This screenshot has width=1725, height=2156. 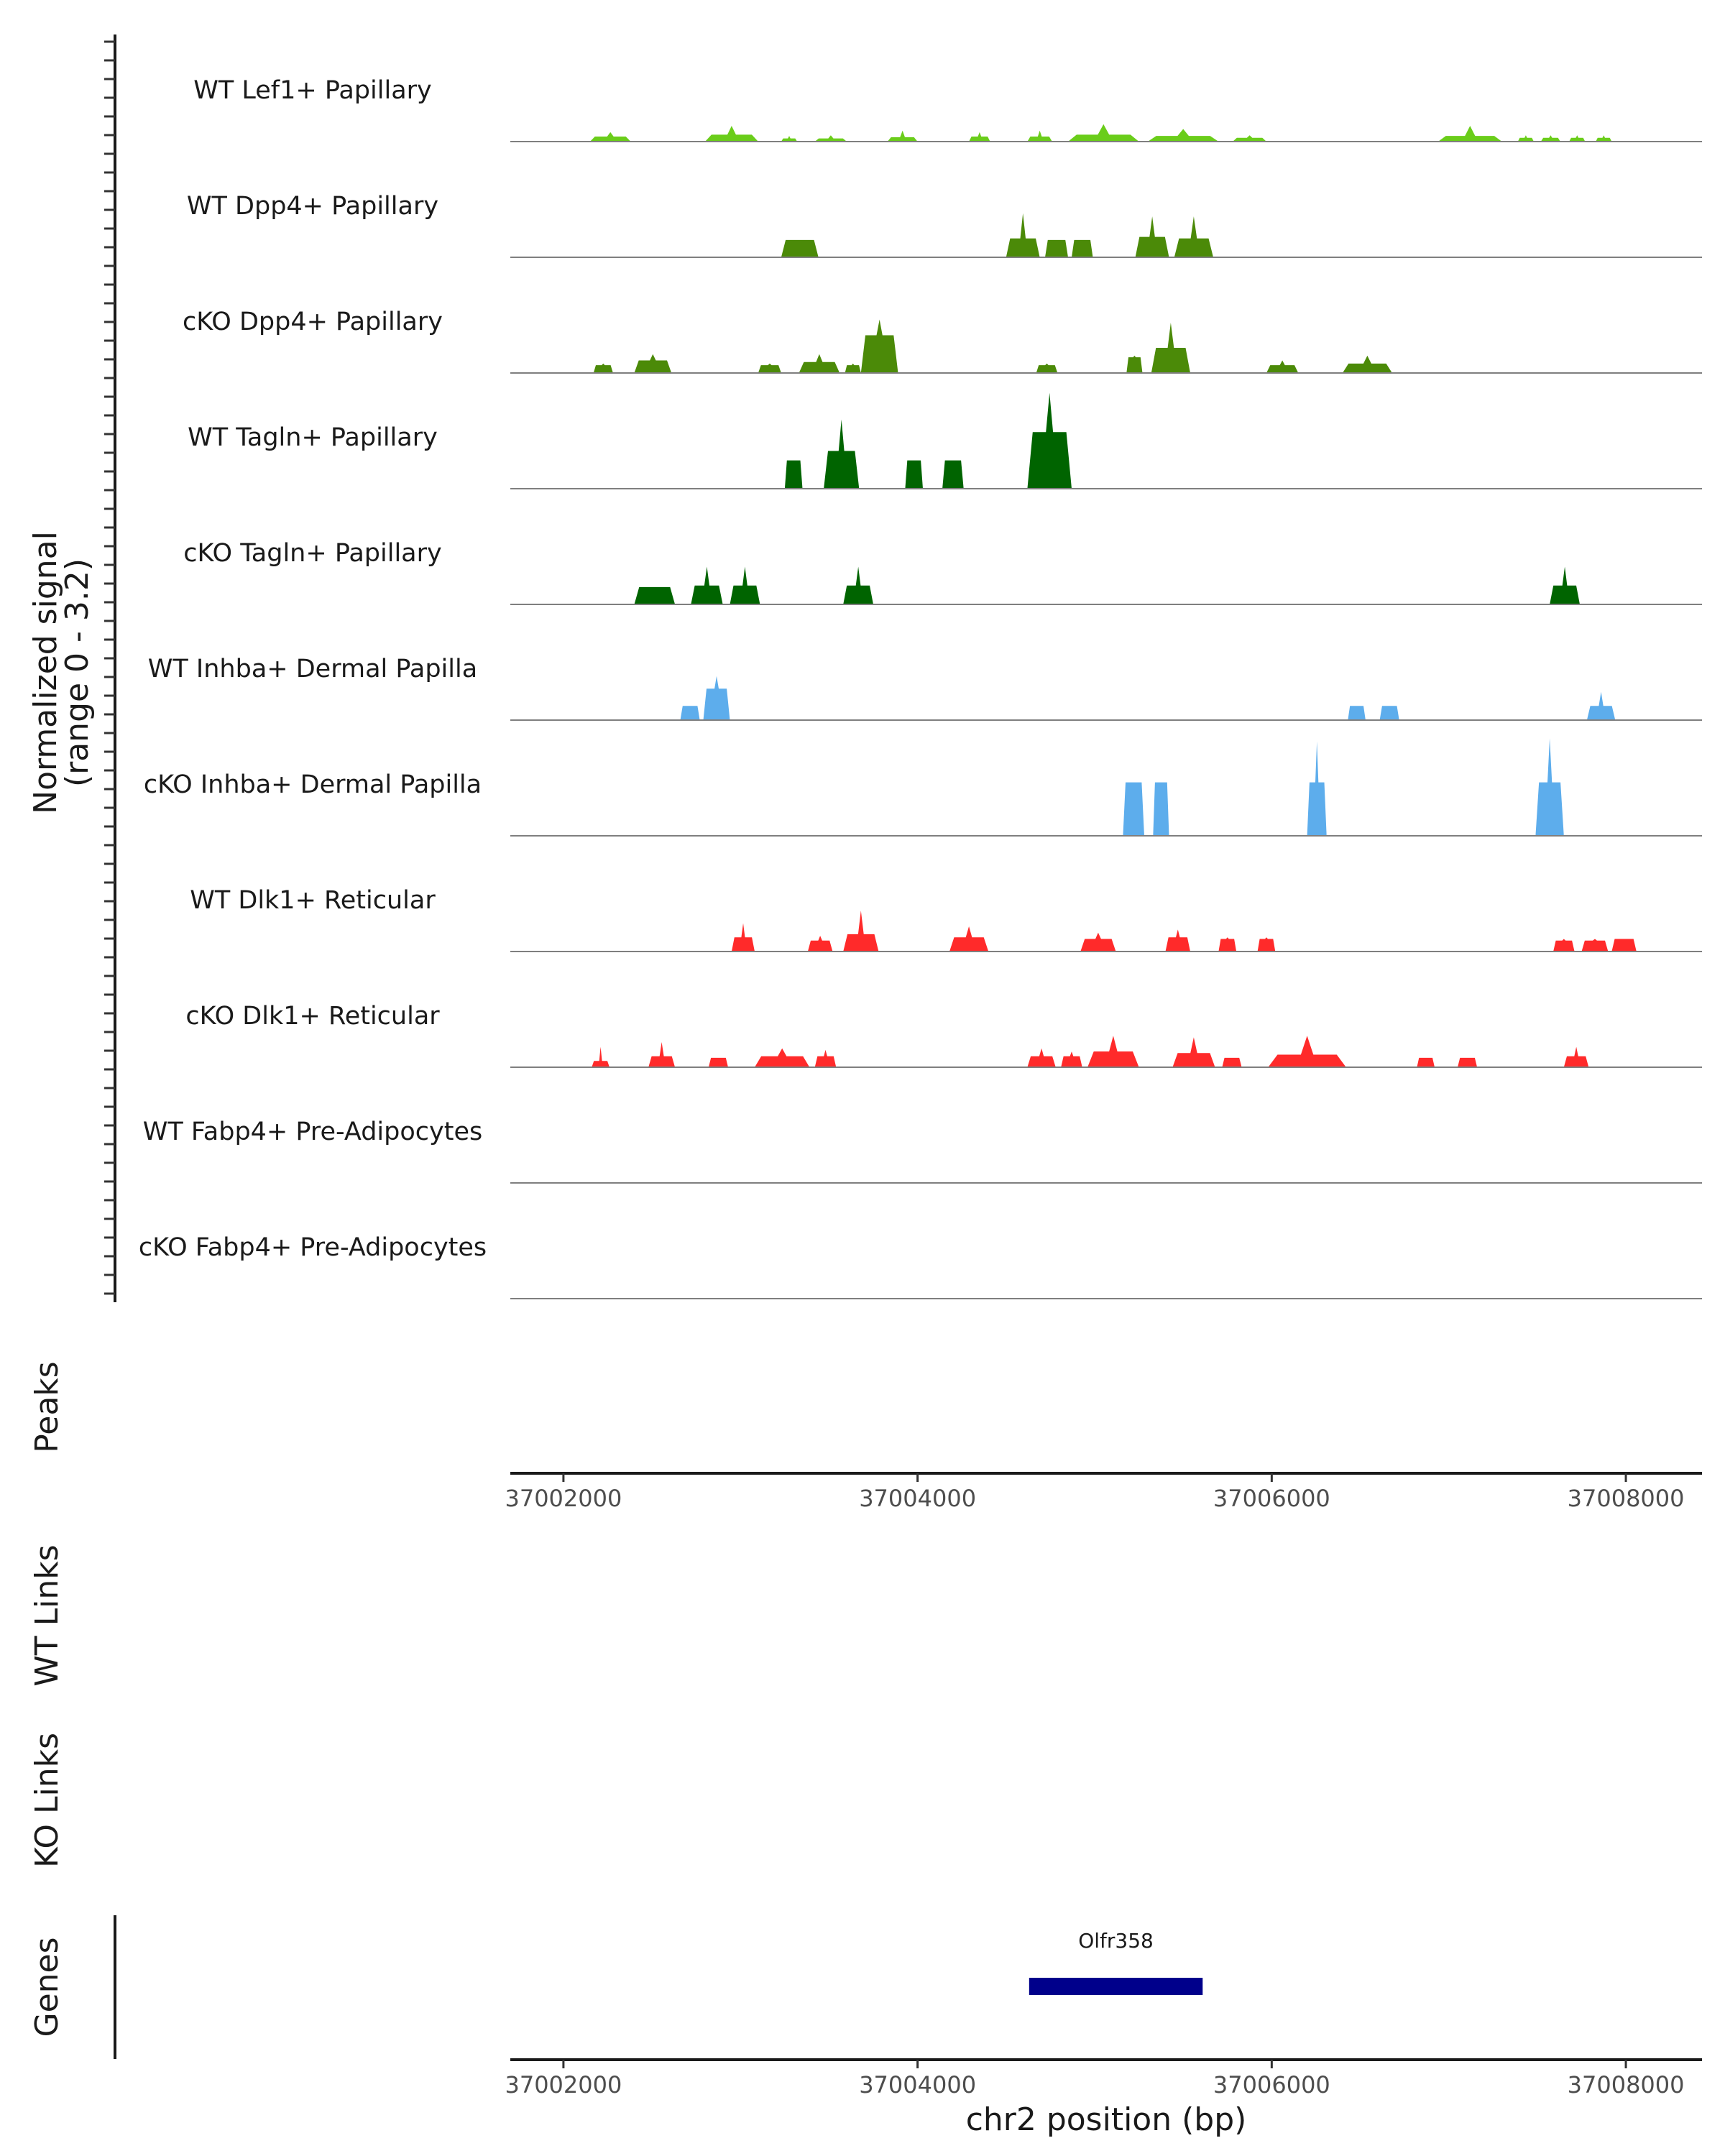 I want to click on genes-panel-title: Genes, so click(x=47, y=1987).